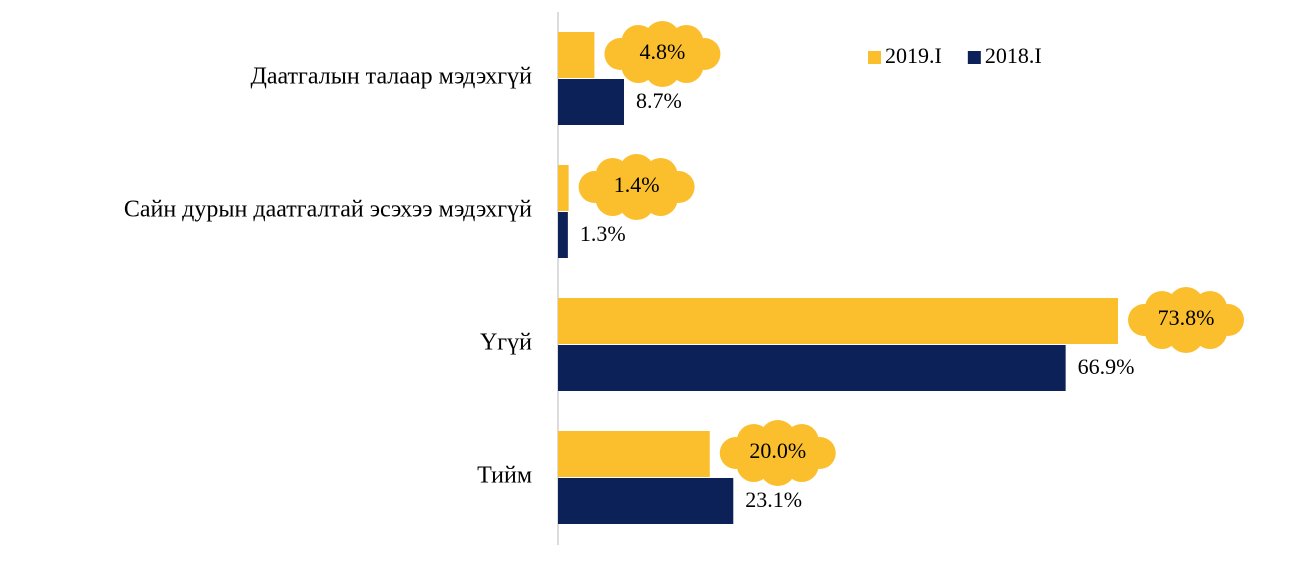  What do you see at coordinates (659, 100) in the screenshot?
I see `data-label: 8.7%` at bounding box center [659, 100].